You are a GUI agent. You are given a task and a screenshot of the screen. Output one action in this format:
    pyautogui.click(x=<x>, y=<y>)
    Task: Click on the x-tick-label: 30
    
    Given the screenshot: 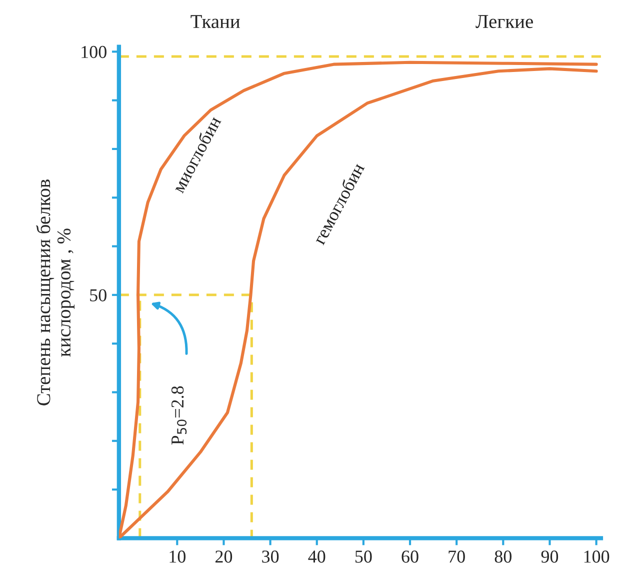 What is the action you would take?
    pyautogui.click(x=270, y=556)
    